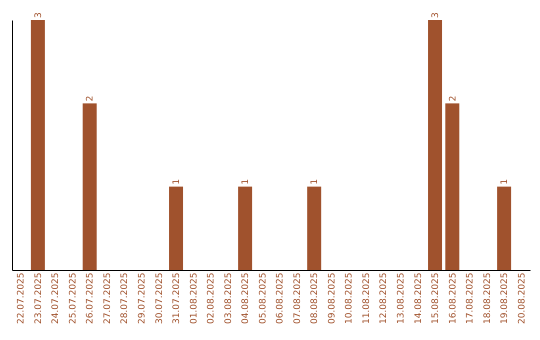 This screenshot has height=340, width=540. Describe the element at coordinates (194, 298) in the screenshot. I see `x-tick-label: 01.08.2025` at that location.